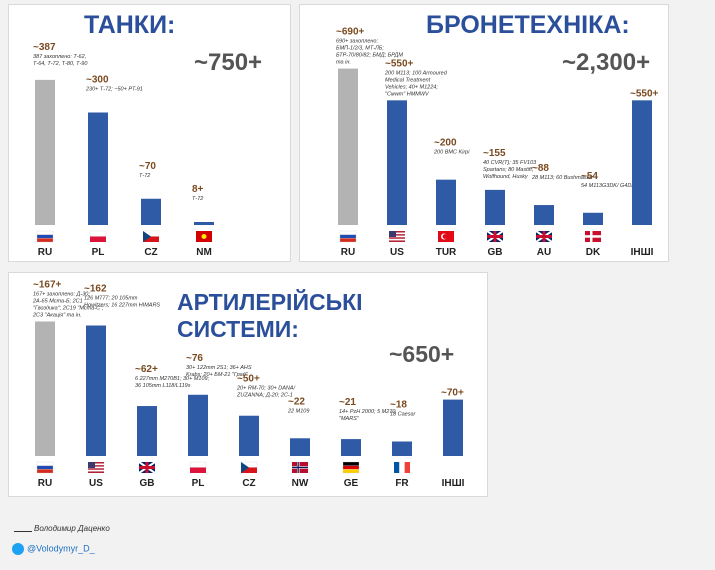  I want to click on value-label-au: ~88, so click(540, 168).